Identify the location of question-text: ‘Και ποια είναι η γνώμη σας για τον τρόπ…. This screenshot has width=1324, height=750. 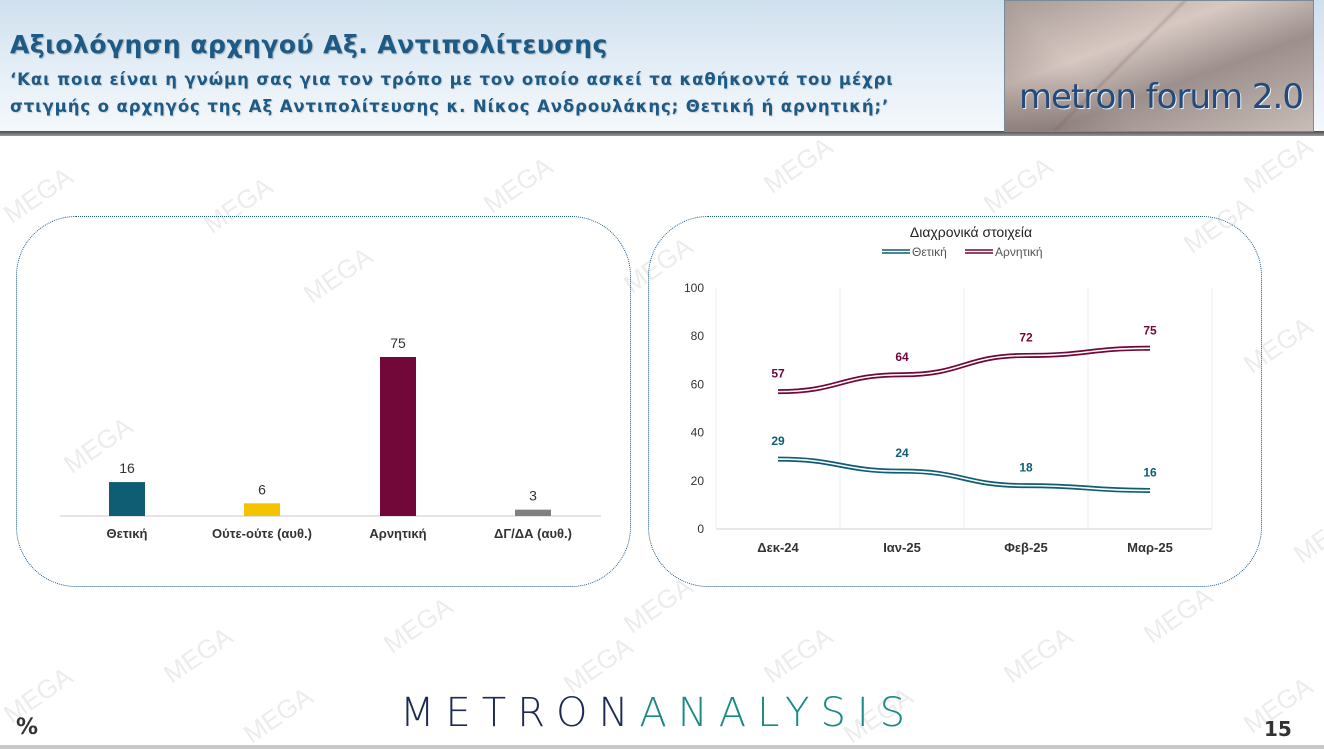
(452, 93).